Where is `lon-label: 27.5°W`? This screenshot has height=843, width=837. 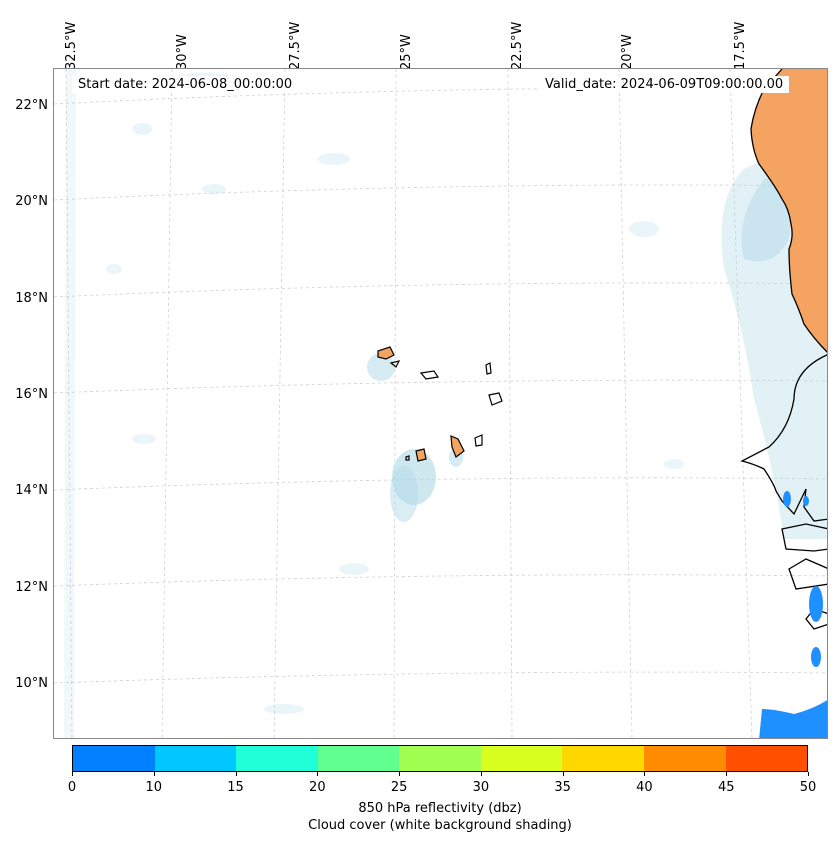 lon-label: 27.5°W is located at coordinates (295, 45).